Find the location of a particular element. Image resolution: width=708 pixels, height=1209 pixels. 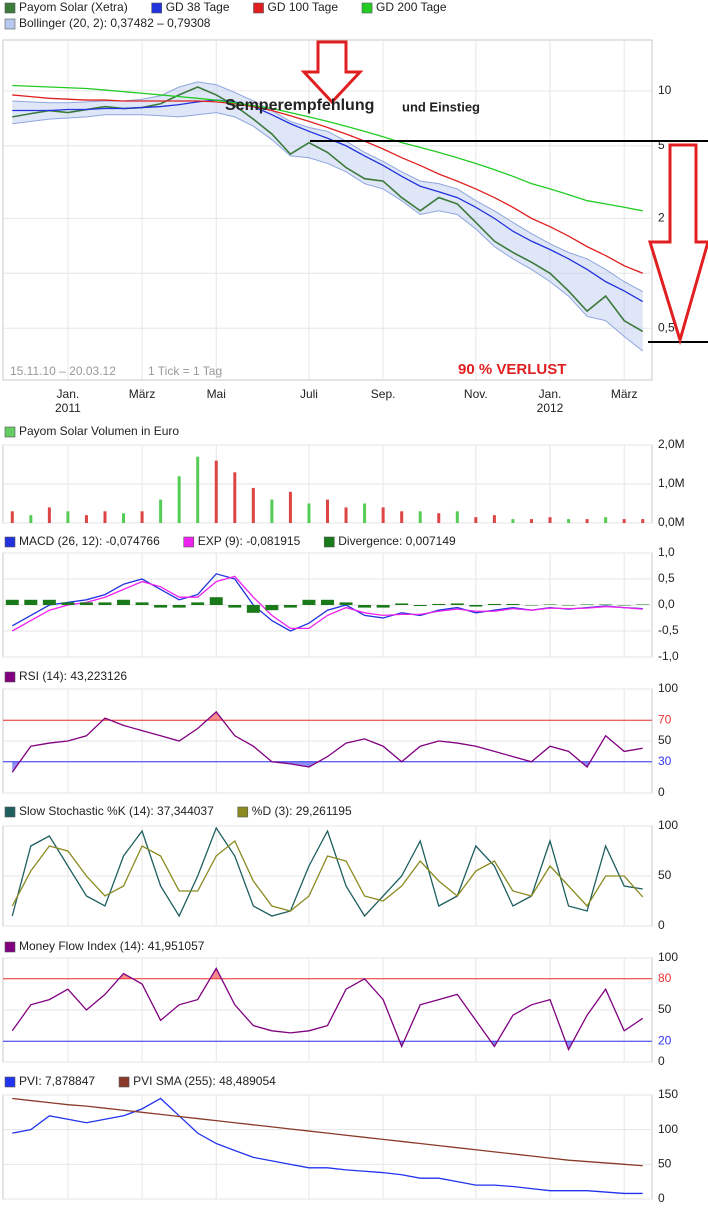

y-tick-label: 0,5 is located at coordinates (666, 578).